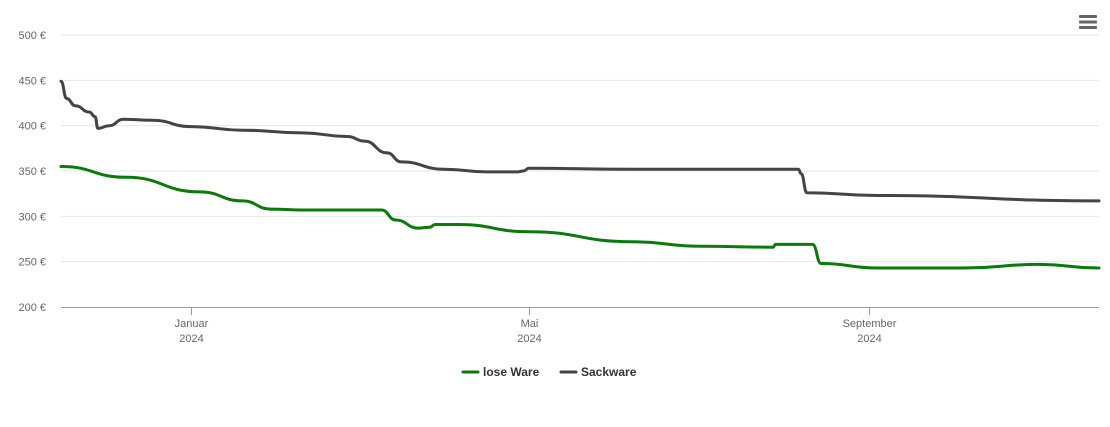 The height and width of the screenshot is (427, 1110). I want to click on chart-menu-button, so click(1088, 22).